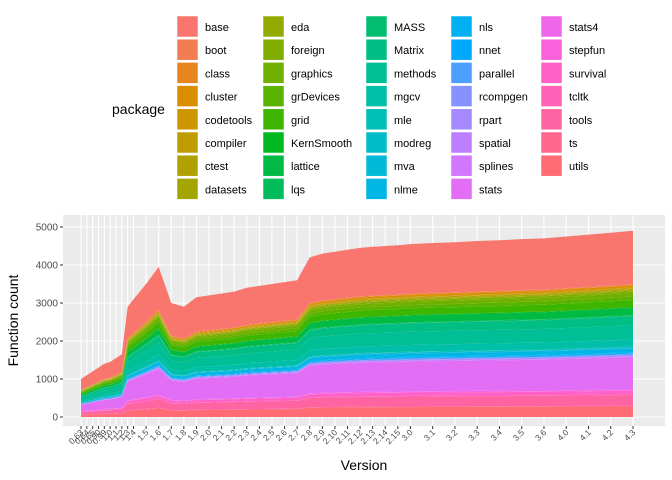  Describe the element at coordinates (273, 189) in the screenshot. I see `legend-key-lqs` at that location.